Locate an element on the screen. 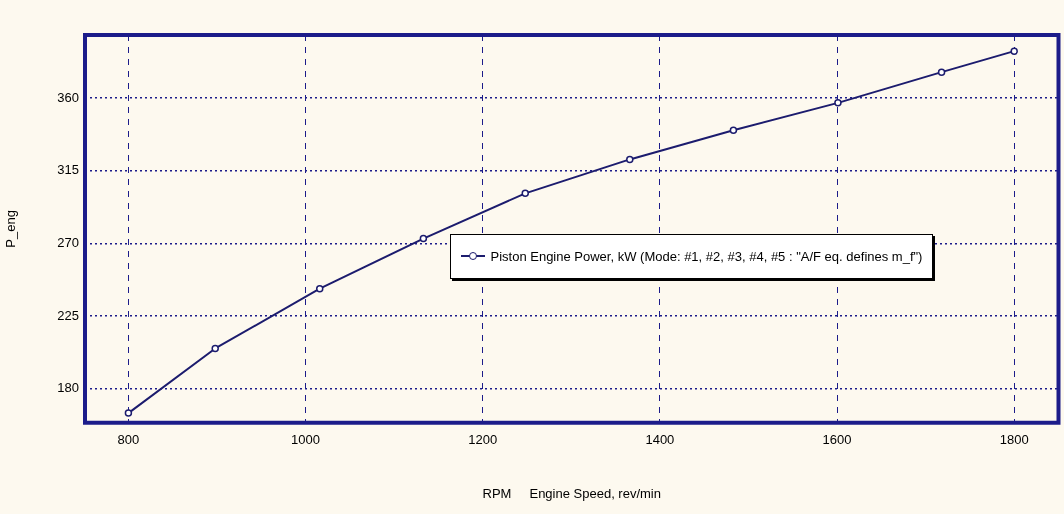 The image size is (1064, 514). y-tick-label: 315 is located at coordinates (68, 170).